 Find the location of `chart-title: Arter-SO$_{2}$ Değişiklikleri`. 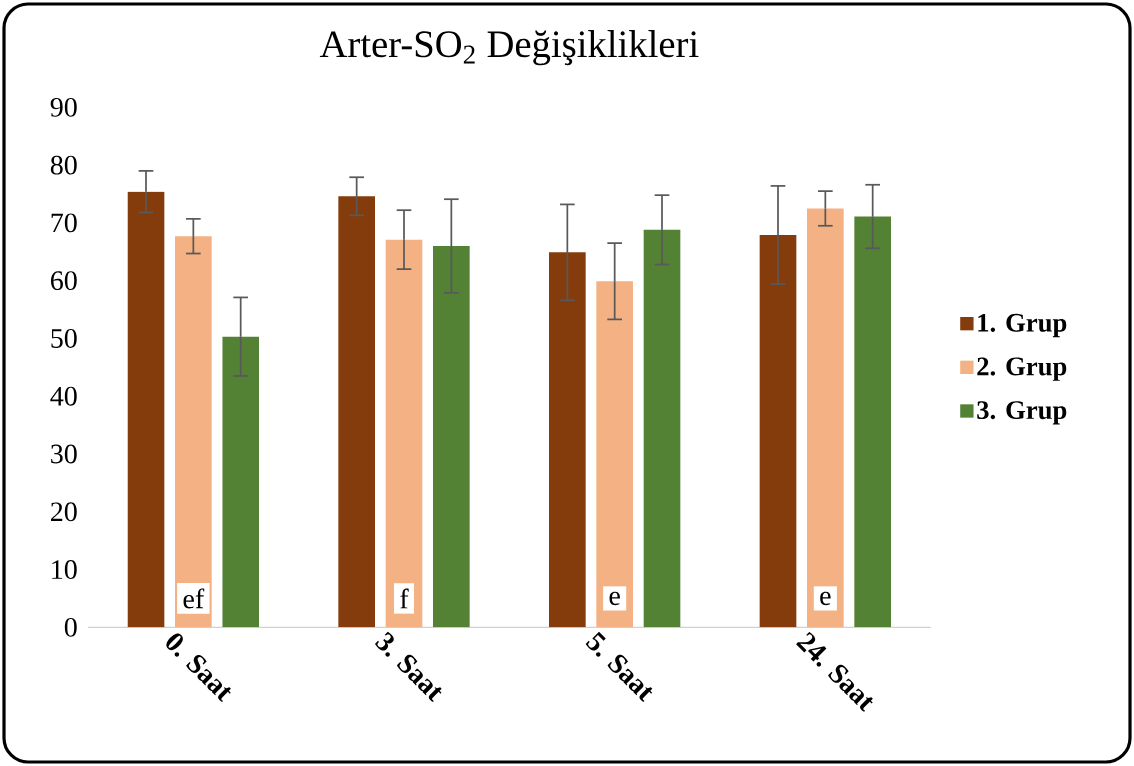

chart-title: Arter-SO$_{2}$ Değişiklikleri is located at coordinates (509, 48).